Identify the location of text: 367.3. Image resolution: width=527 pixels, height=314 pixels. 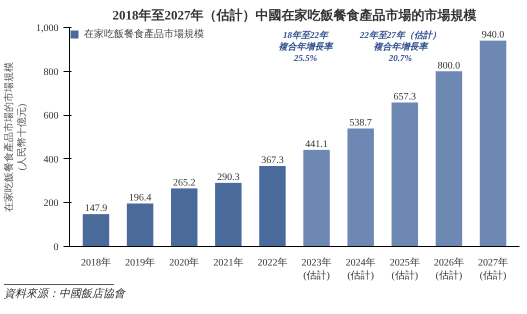
(272, 160).